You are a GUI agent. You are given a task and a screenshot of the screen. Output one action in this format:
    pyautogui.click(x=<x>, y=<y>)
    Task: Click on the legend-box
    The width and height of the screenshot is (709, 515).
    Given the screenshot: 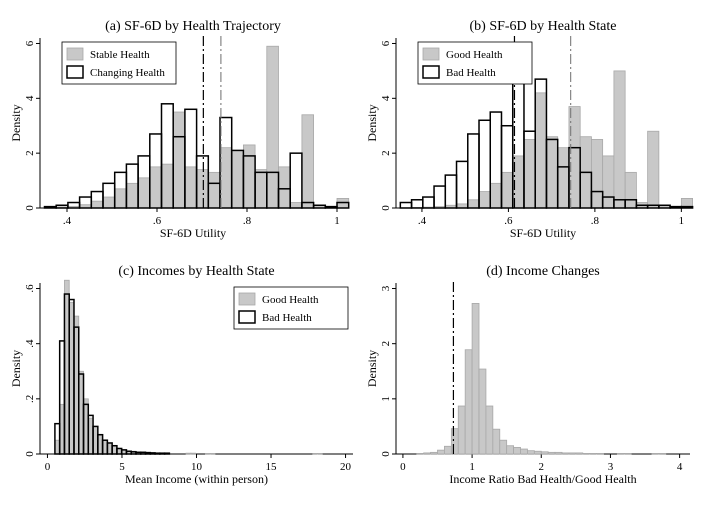 What is the action you would take?
    pyautogui.click(x=291, y=308)
    